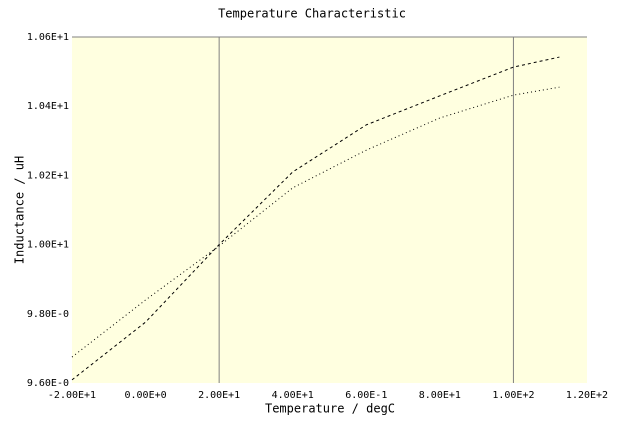 The height and width of the screenshot is (421, 619). What do you see at coordinates (48, 245) in the screenshot?
I see `y-tick-label: 1.00E+1` at bounding box center [48, 245].